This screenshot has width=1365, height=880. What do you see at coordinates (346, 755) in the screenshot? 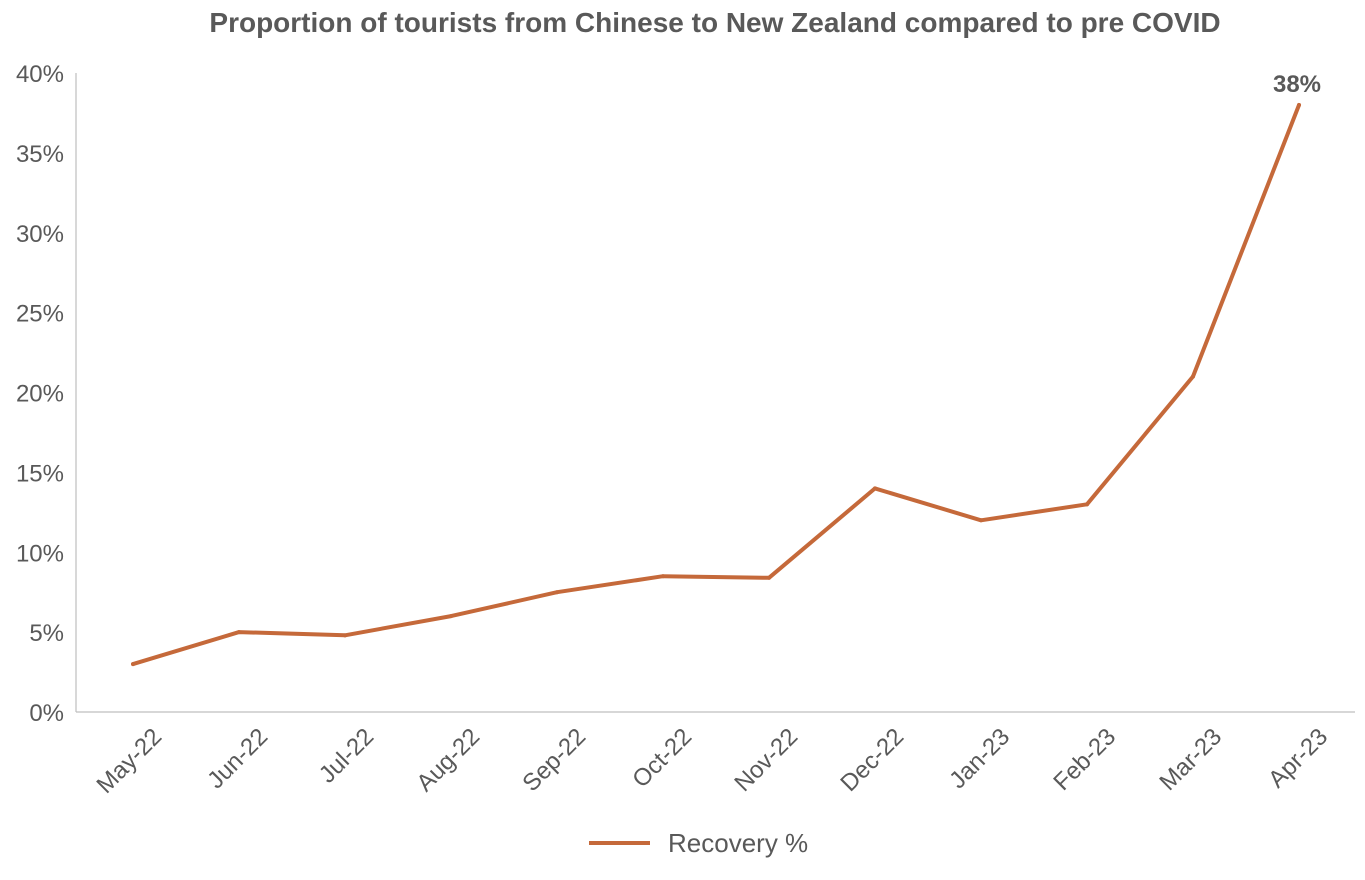
I see `x-tick-label: Jul-22` at bounding box center [346, 755].